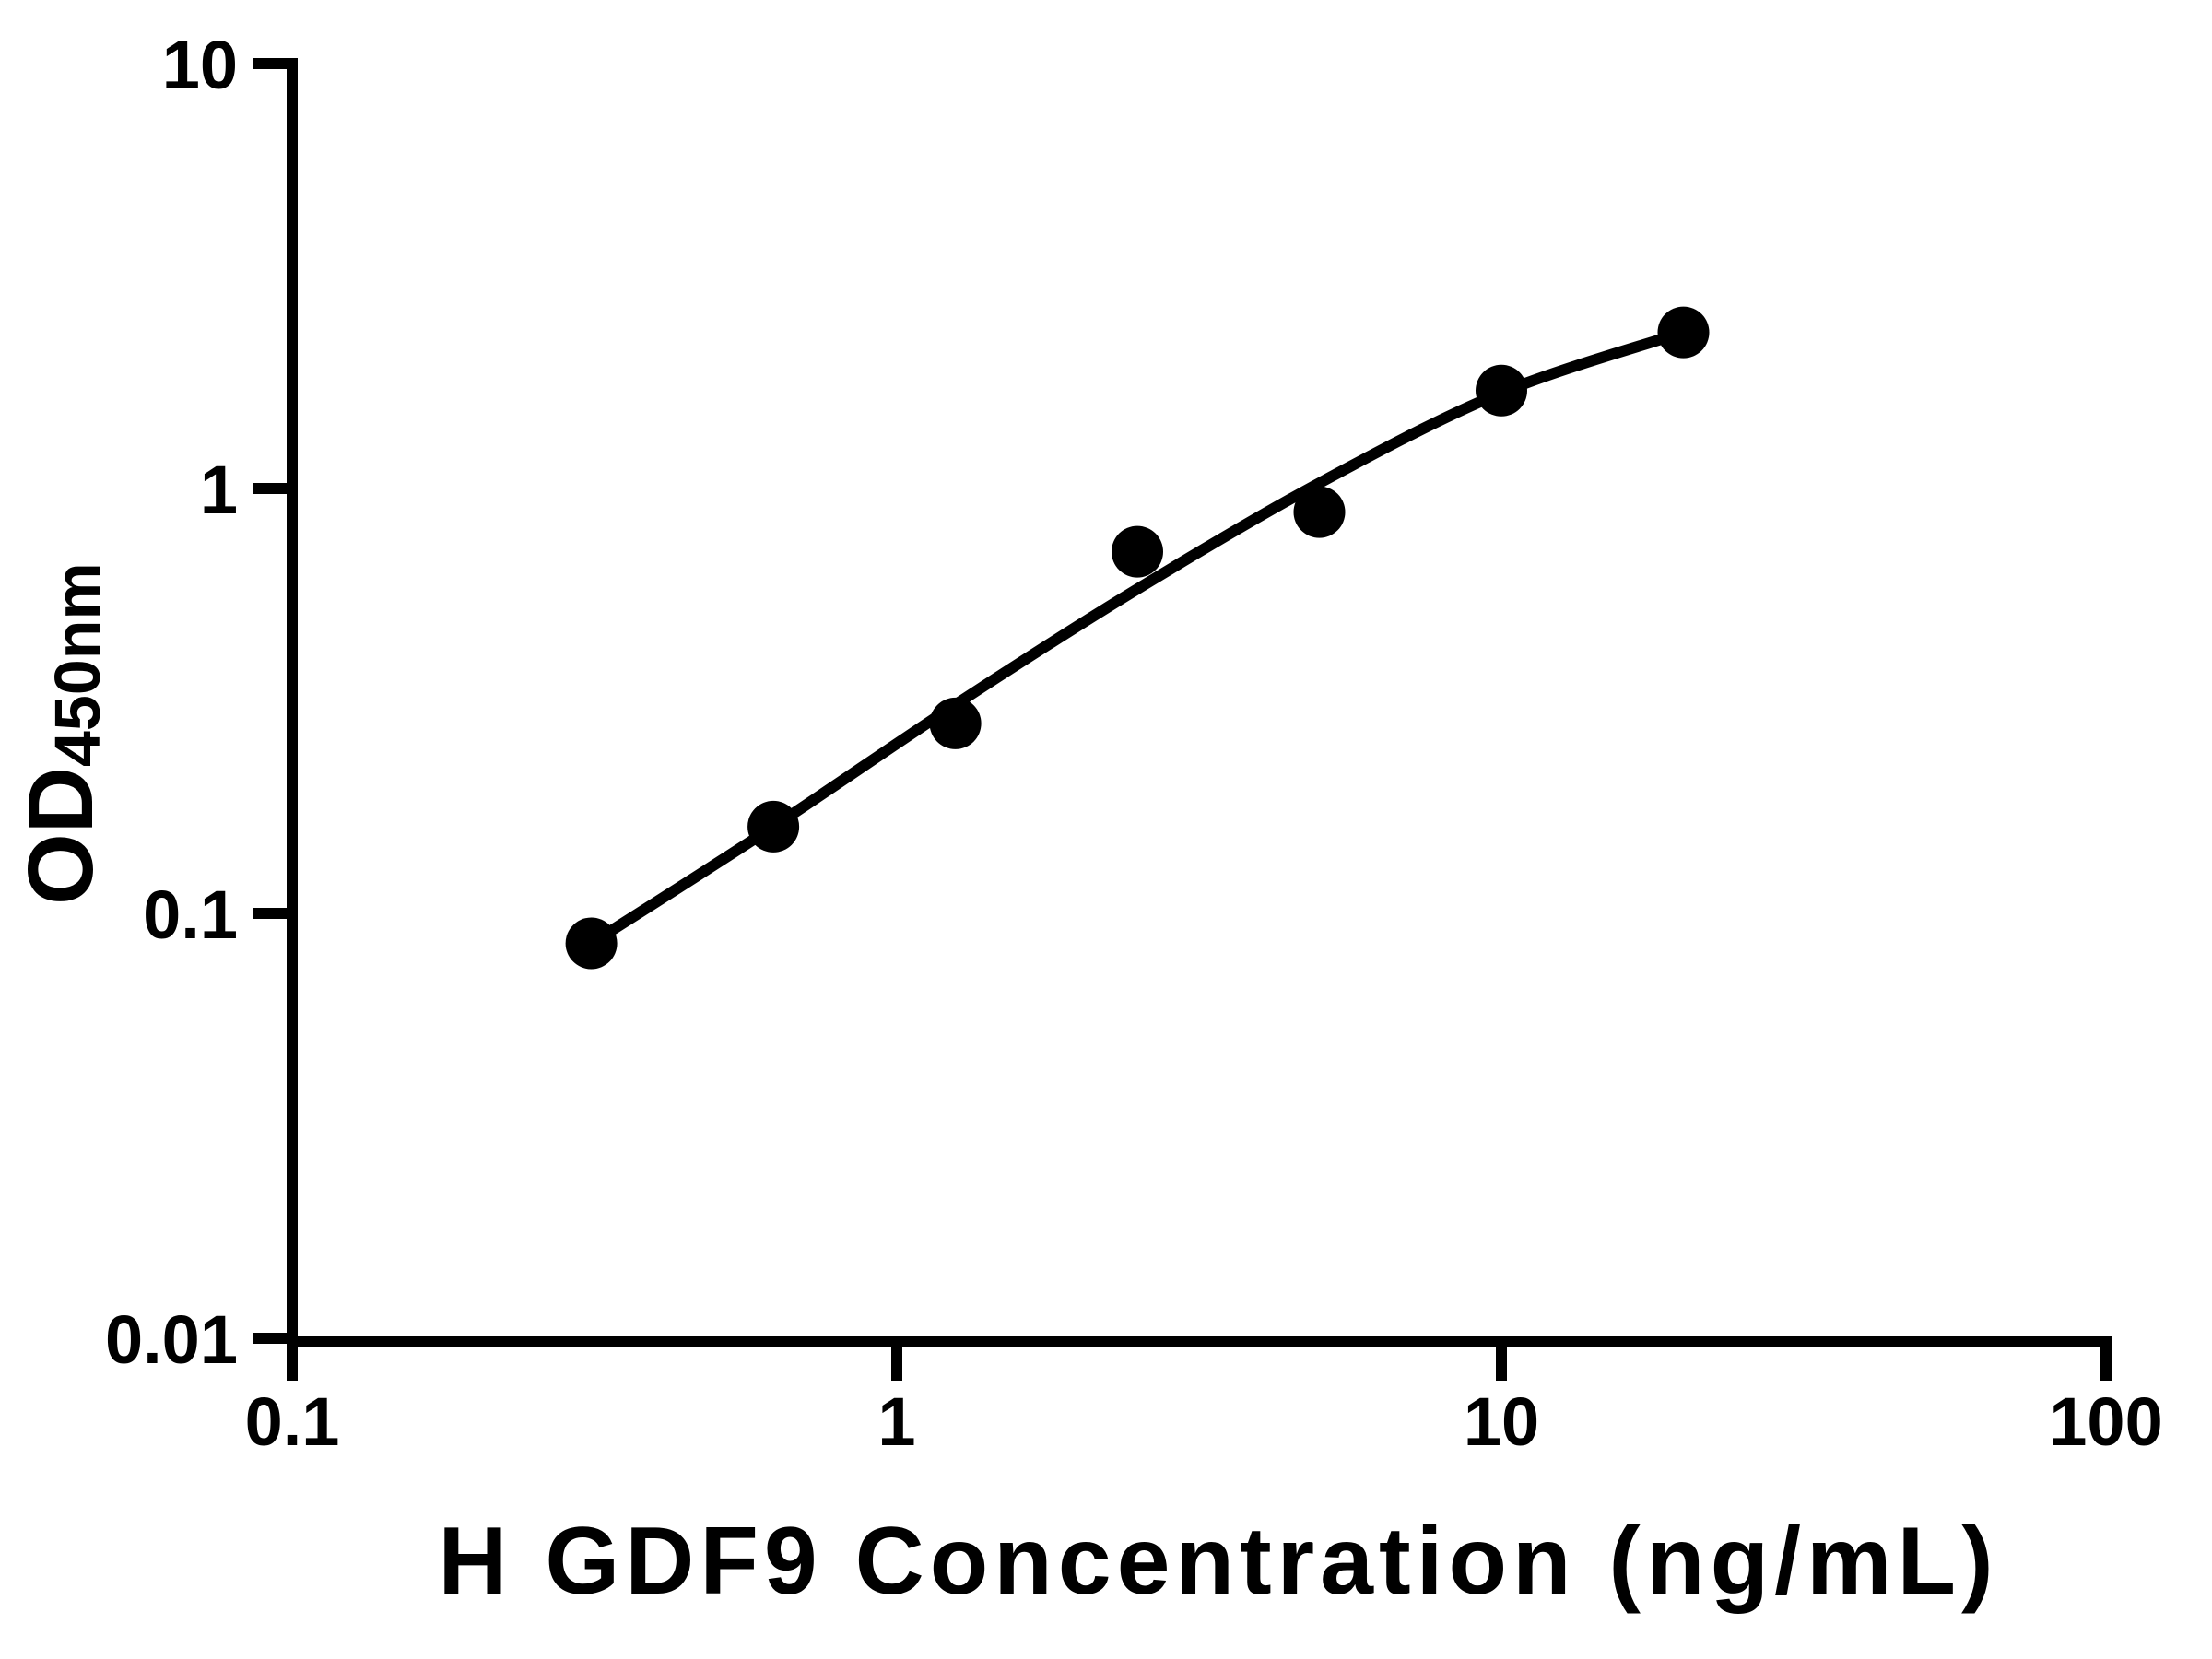  What do you see at coordinates (219, 490) in the screenshot?
I see `y-tick-label-1: 1` at bounding box center [219, 490].